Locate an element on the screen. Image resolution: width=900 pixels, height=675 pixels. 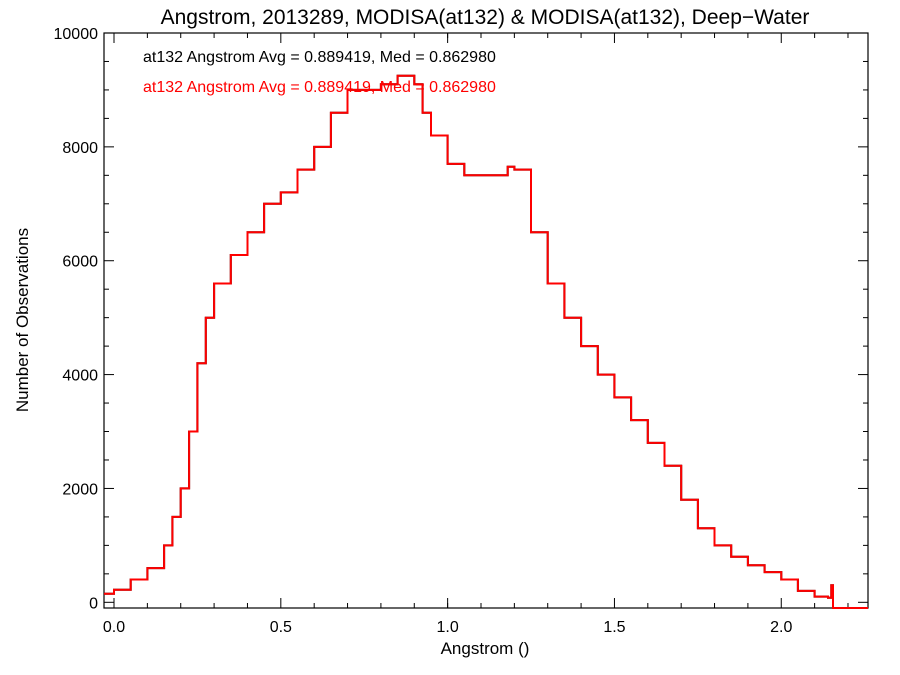
x-tick-label: 1.5 is located at coordinates (614, 627).